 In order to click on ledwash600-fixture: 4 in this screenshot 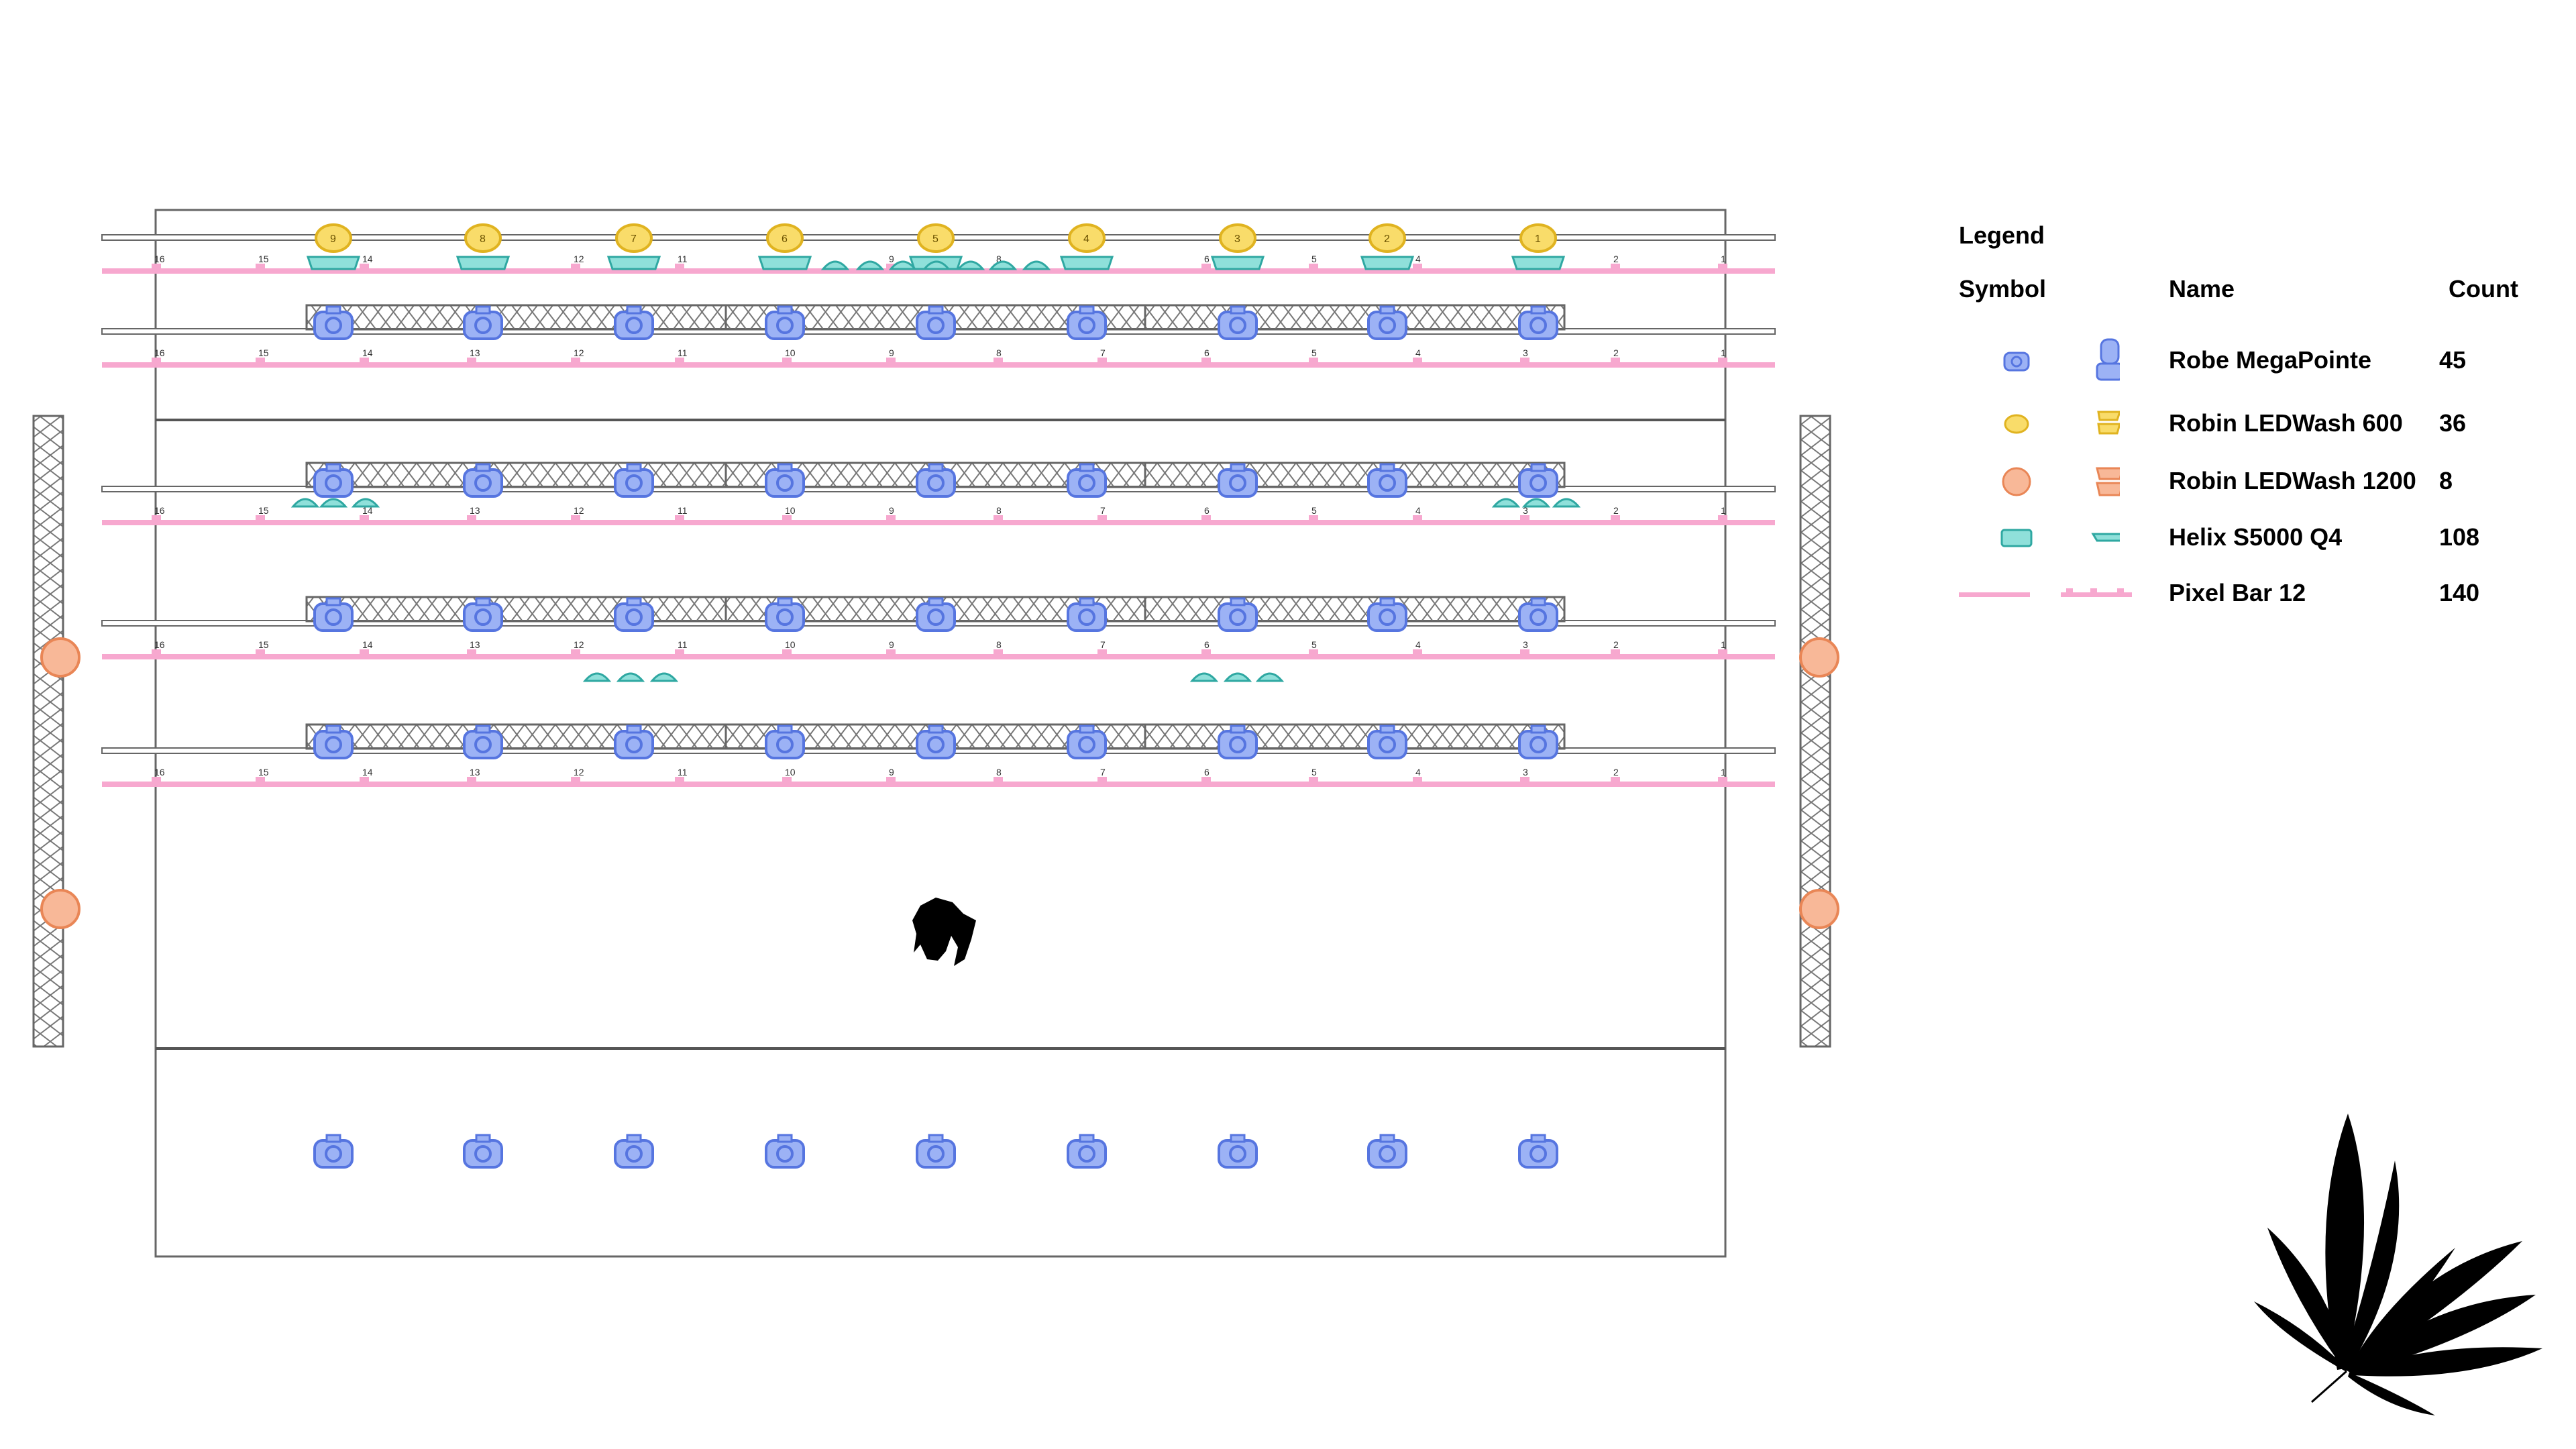, I will do `click(1087, 238)`.